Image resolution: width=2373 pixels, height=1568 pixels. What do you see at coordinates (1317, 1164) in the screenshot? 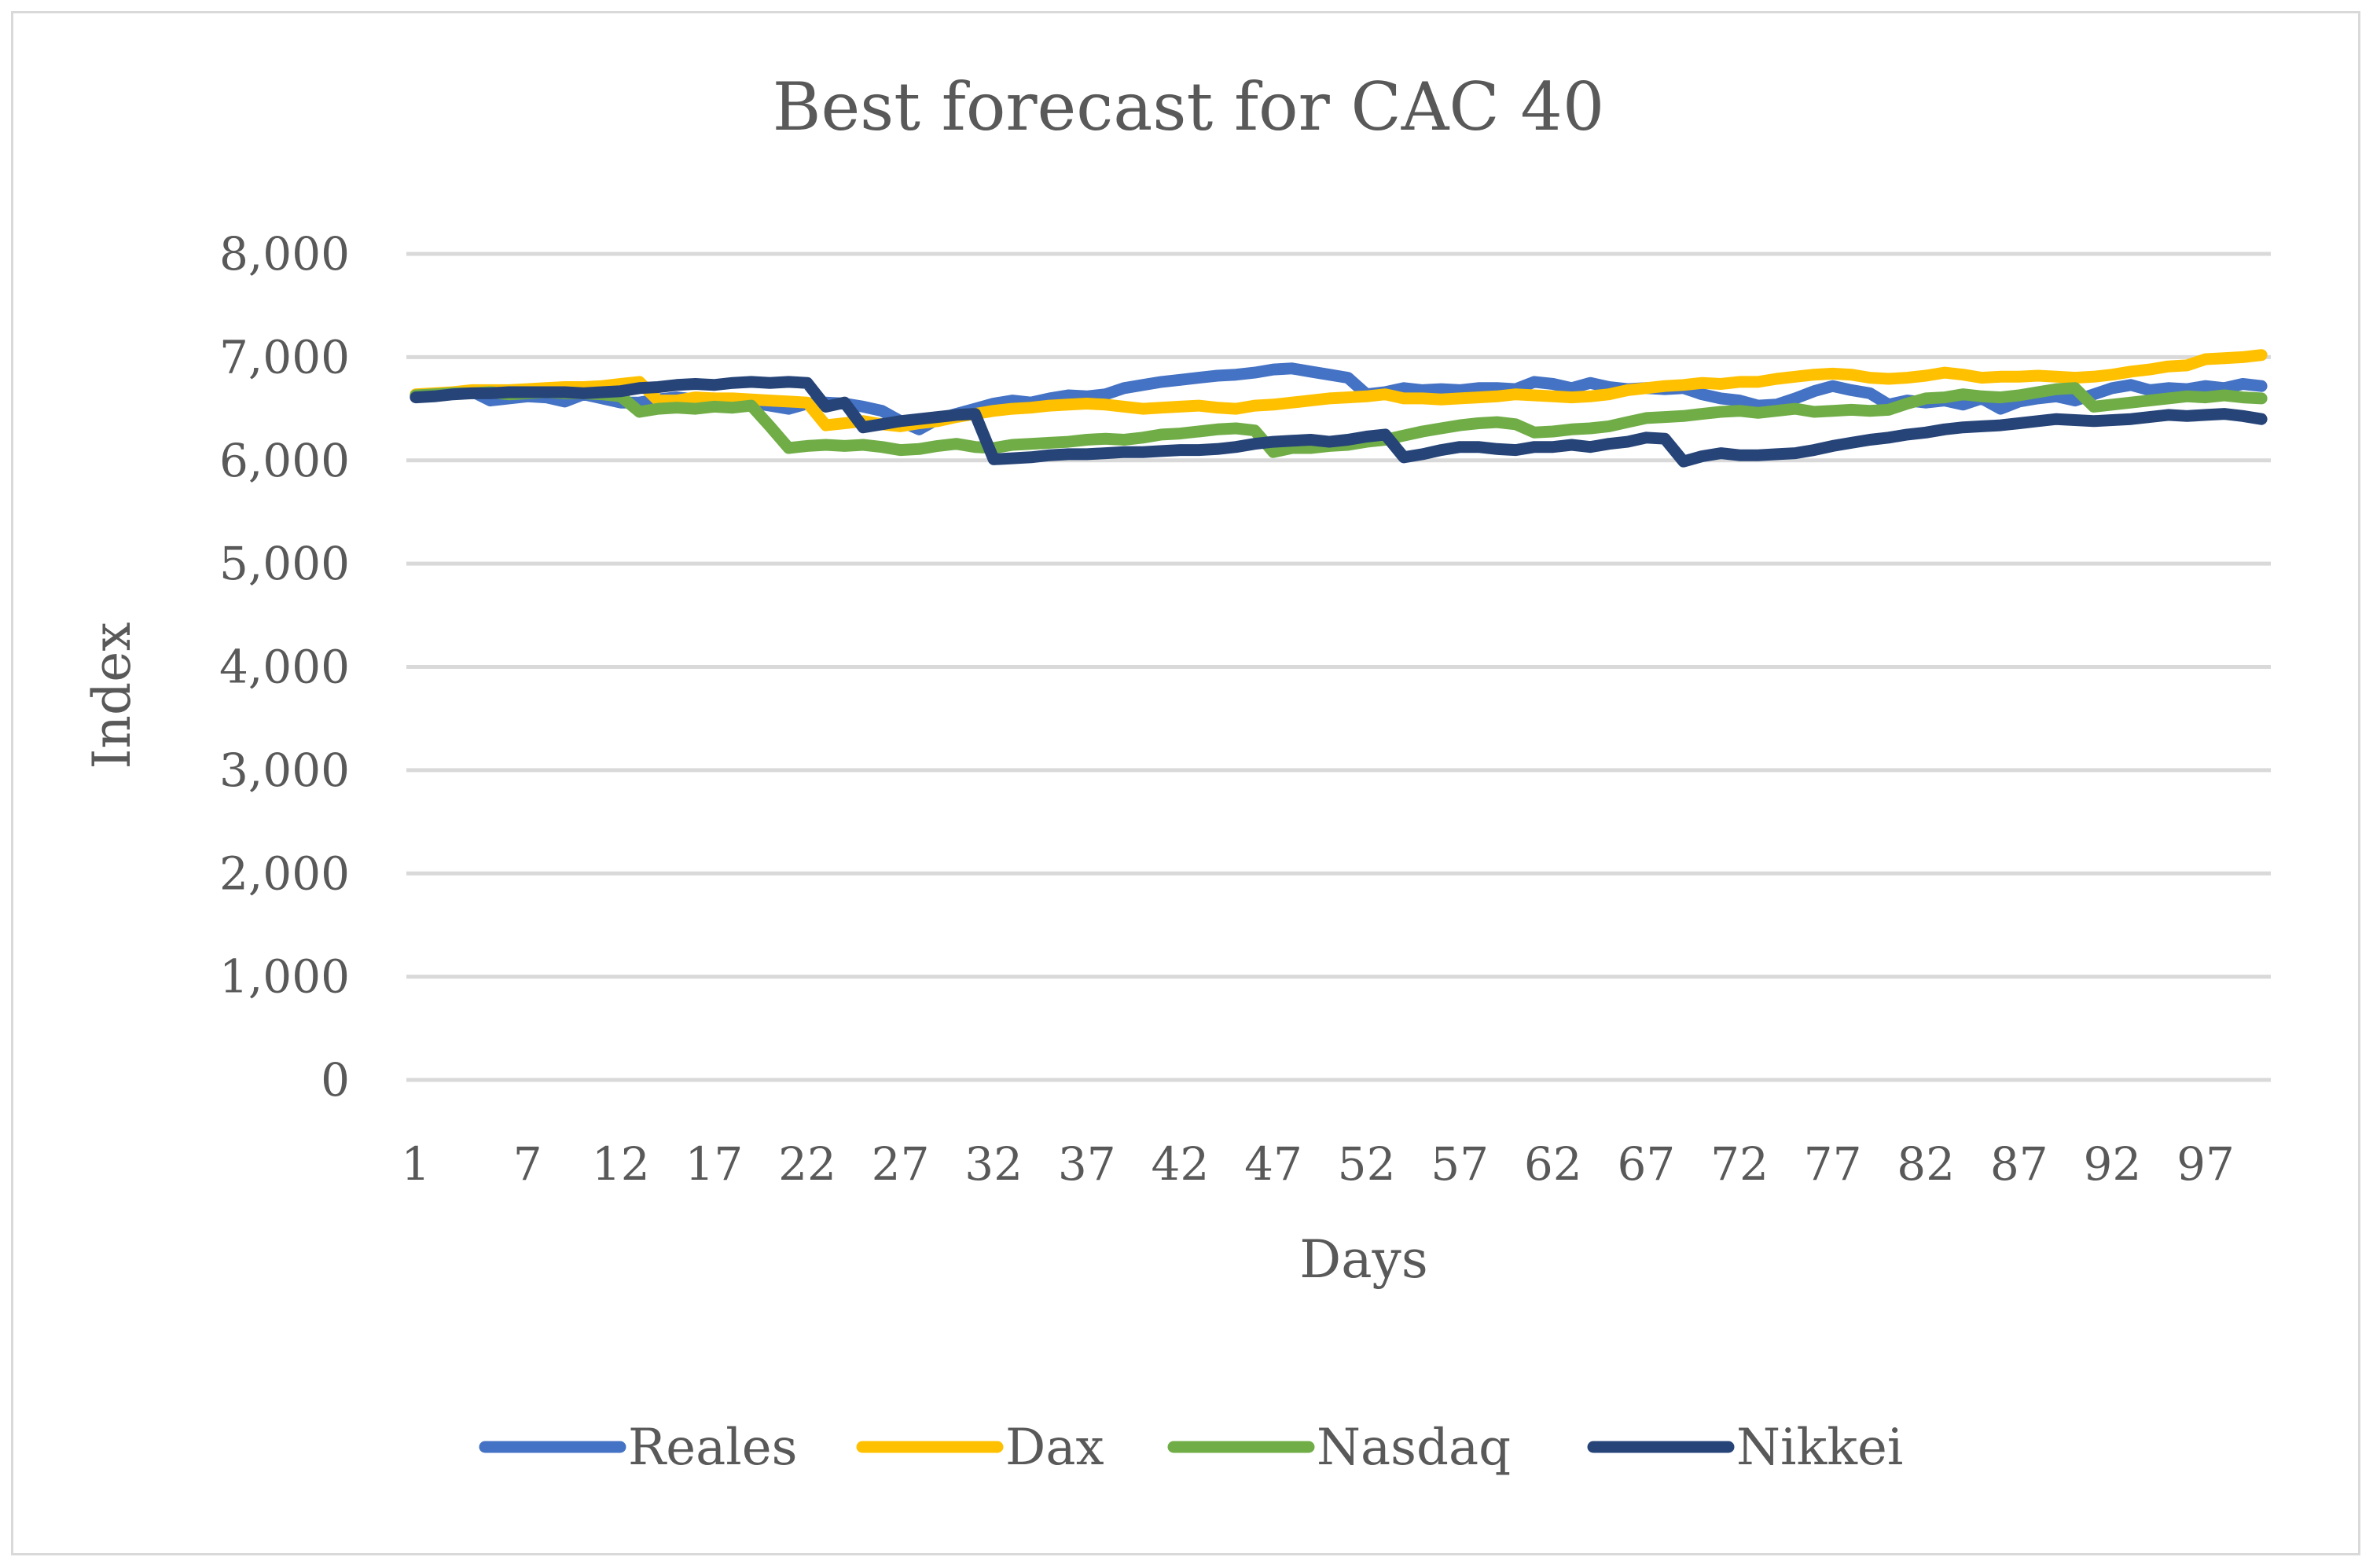
I see `x-axis-tick-labels: 1 7 12 17 22 27 32 37 42 47 52 57 62 67 72 77 82 87 92 97` at bounding box center [1317, 1164].